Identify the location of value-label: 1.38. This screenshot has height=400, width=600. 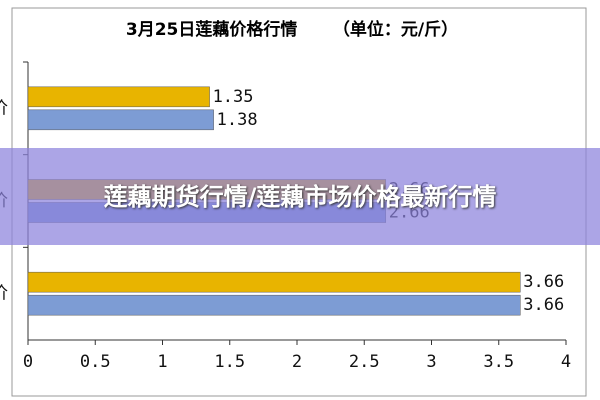
(237, 120).